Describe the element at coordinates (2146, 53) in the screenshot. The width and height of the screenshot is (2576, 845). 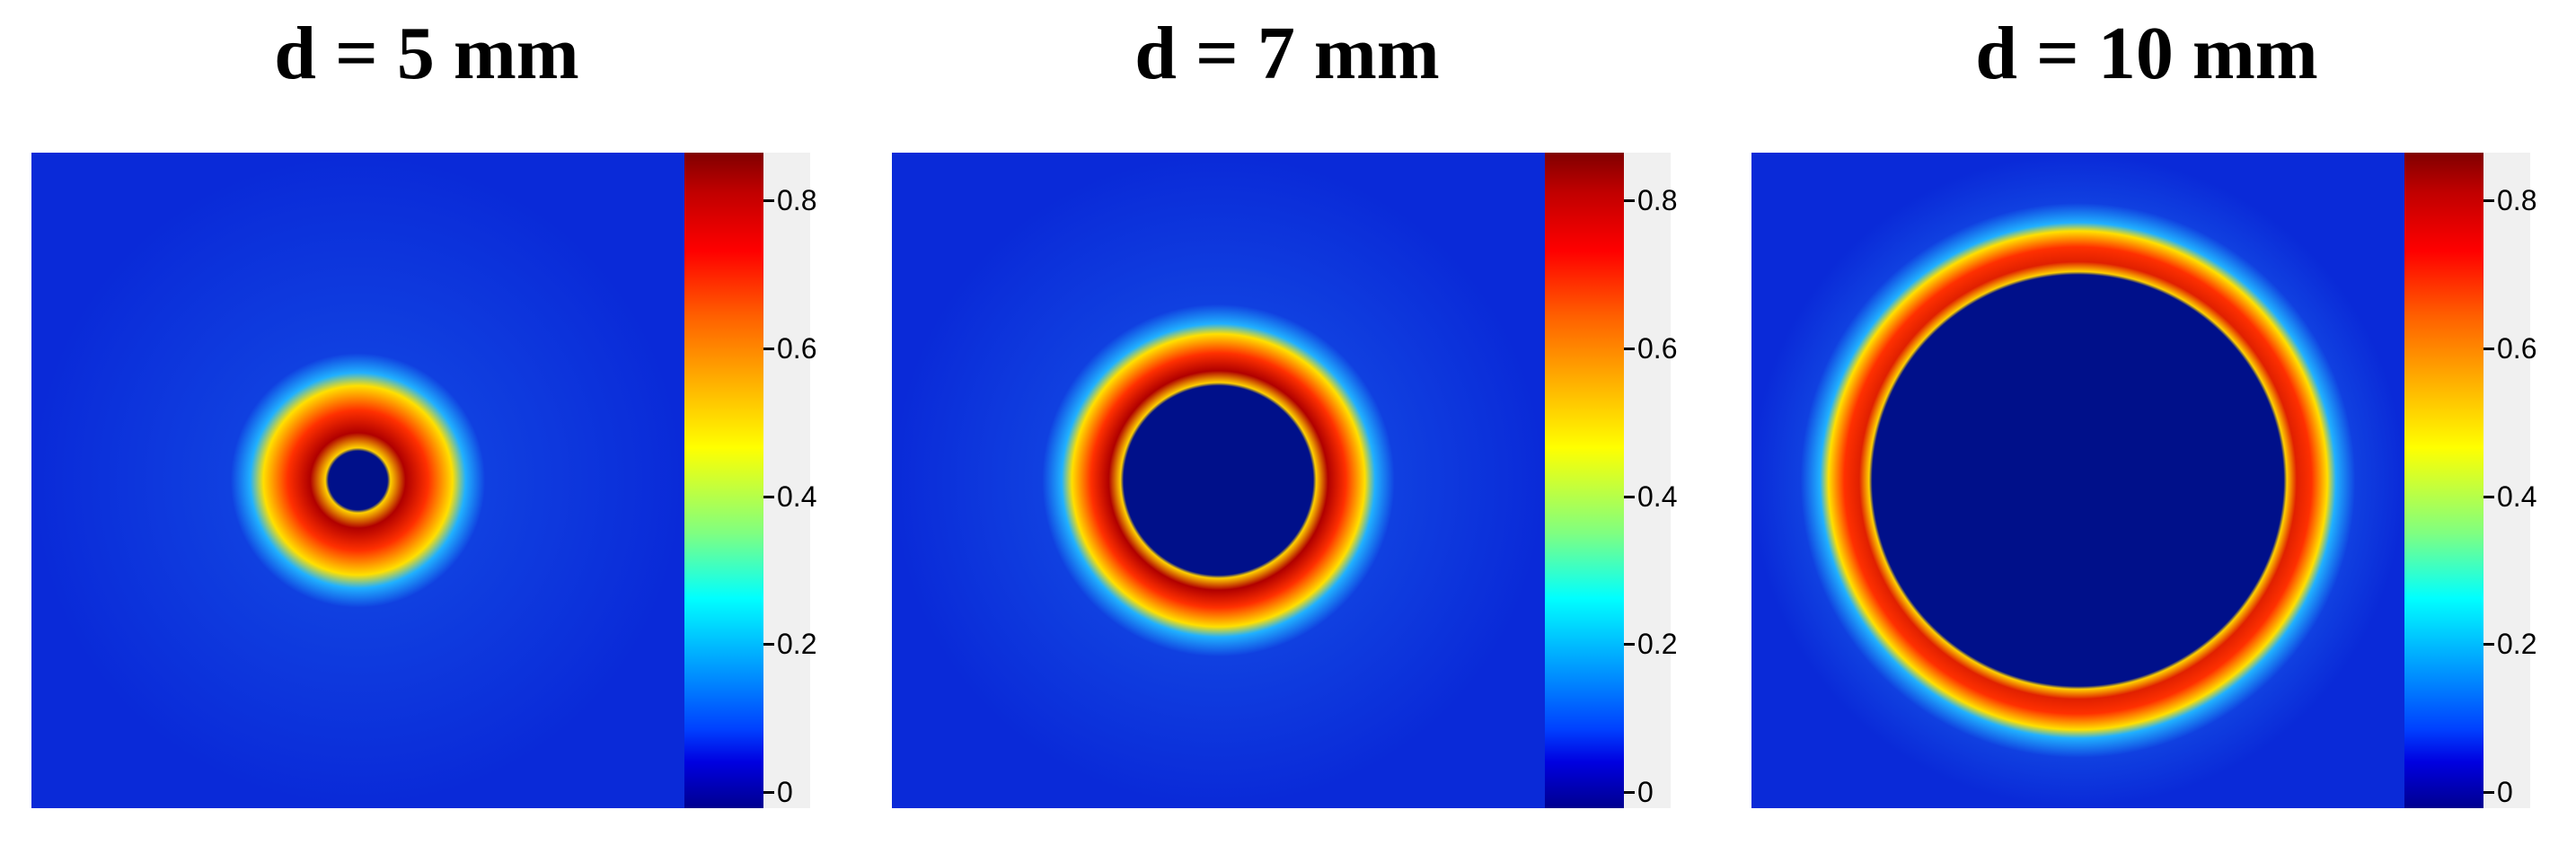
I see `panel-title: d = 10 mm` at that location.